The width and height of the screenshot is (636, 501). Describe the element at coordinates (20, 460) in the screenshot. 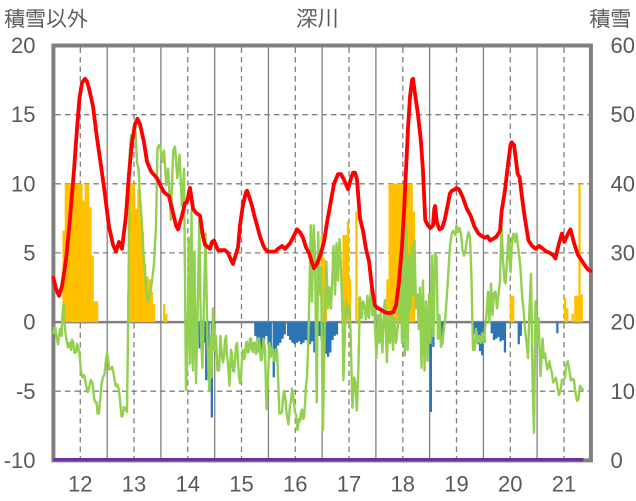

I see `svg-text: -10` at that location.